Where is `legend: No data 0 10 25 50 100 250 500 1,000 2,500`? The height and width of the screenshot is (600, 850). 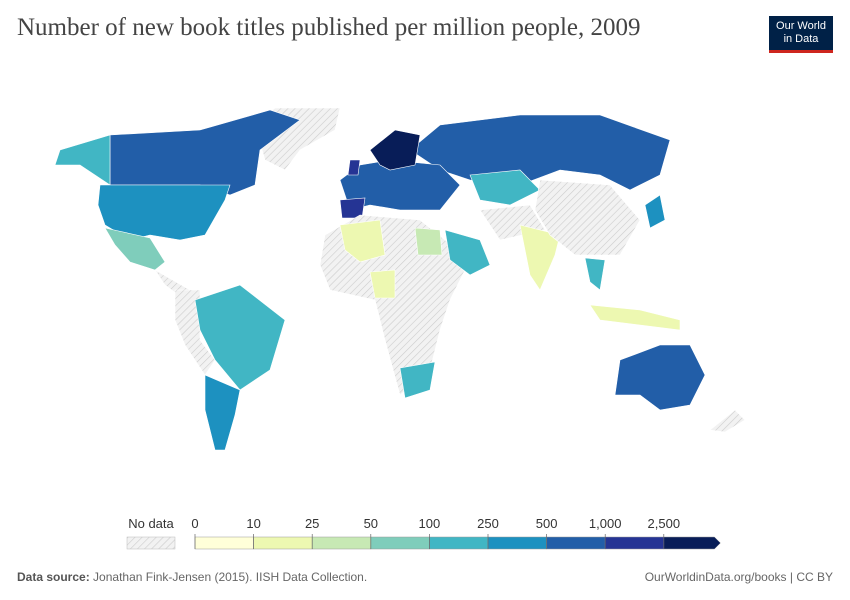
legend: No data 0 10 25 50 100 250 500 1,000 2,500 is located at coordinates (423, 533).